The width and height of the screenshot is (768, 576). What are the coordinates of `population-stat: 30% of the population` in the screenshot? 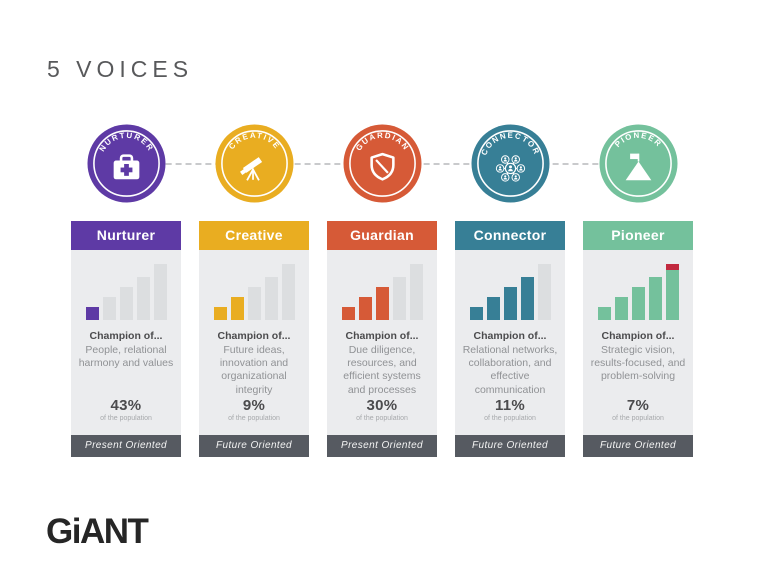 It's located at (382, 416).